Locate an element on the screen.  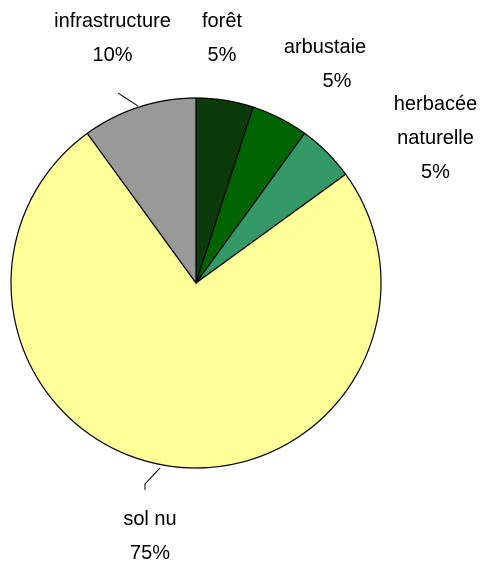
slice-label: infrastructure 10% is located at coordinates (112, 38).